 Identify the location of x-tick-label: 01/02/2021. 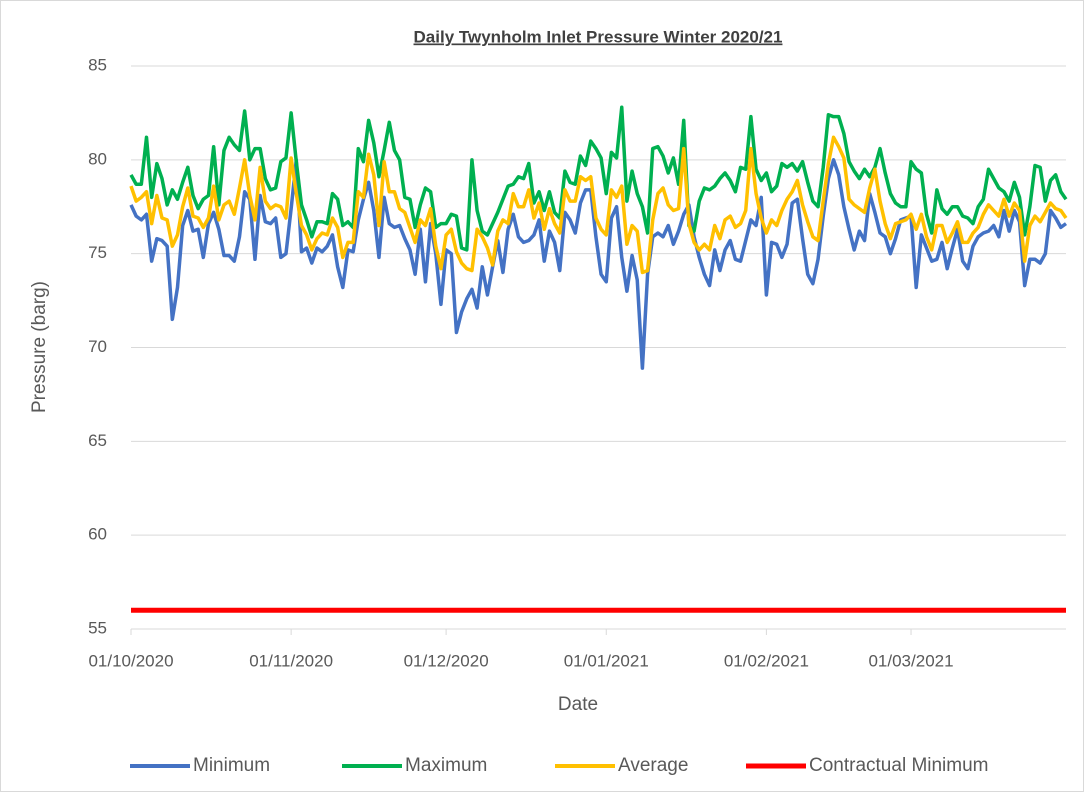
(766, 660).